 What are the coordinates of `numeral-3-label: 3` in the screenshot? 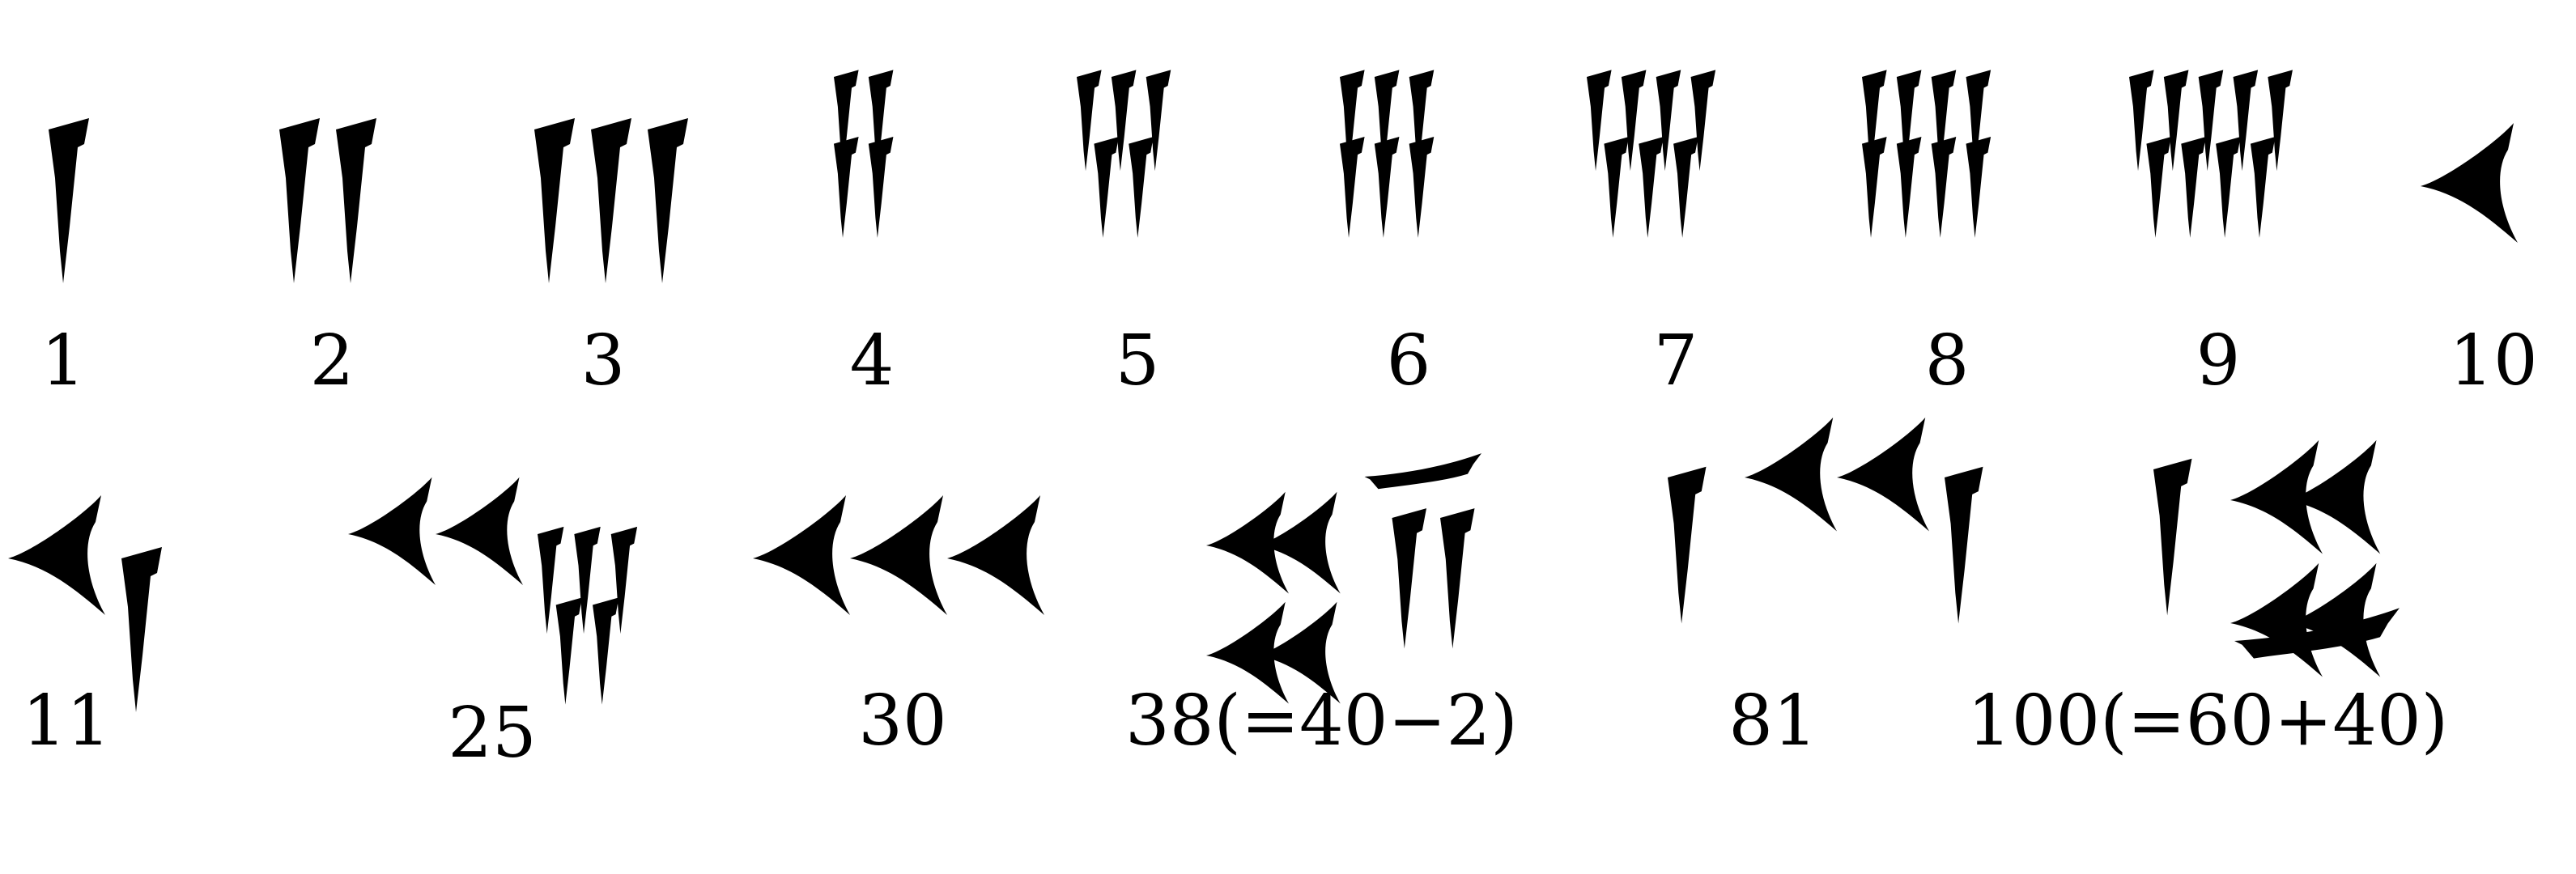 It's located at (603, 360).